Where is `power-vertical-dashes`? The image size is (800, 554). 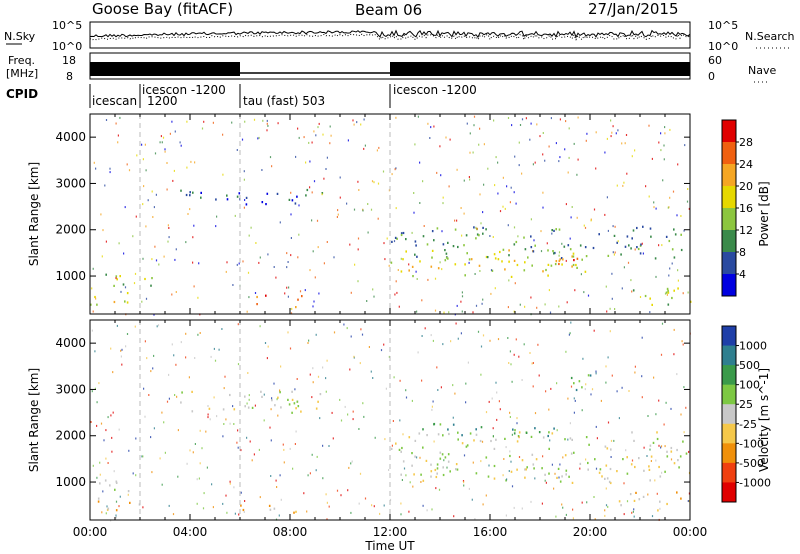 power-vertical-dashes is located at coordinates (265, 214).